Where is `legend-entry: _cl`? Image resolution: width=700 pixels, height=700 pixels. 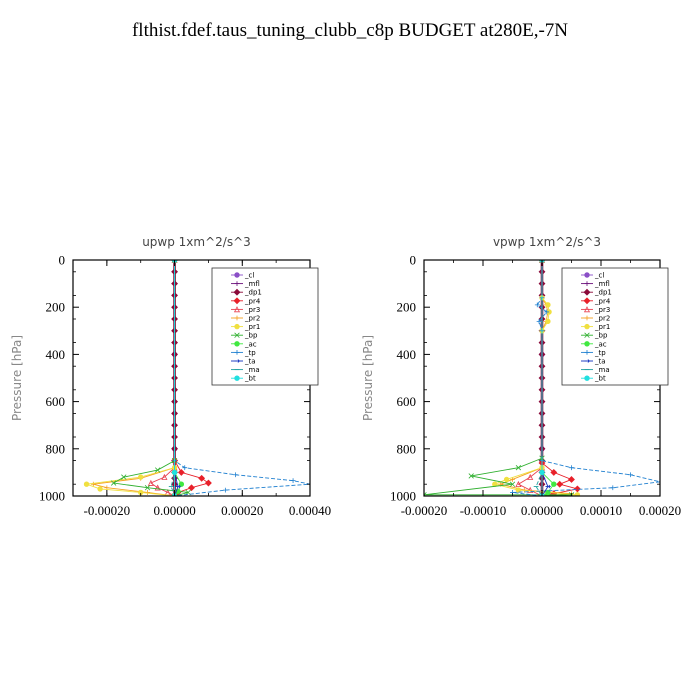 legend-entry: _cl is located at coordinates (599, 276).